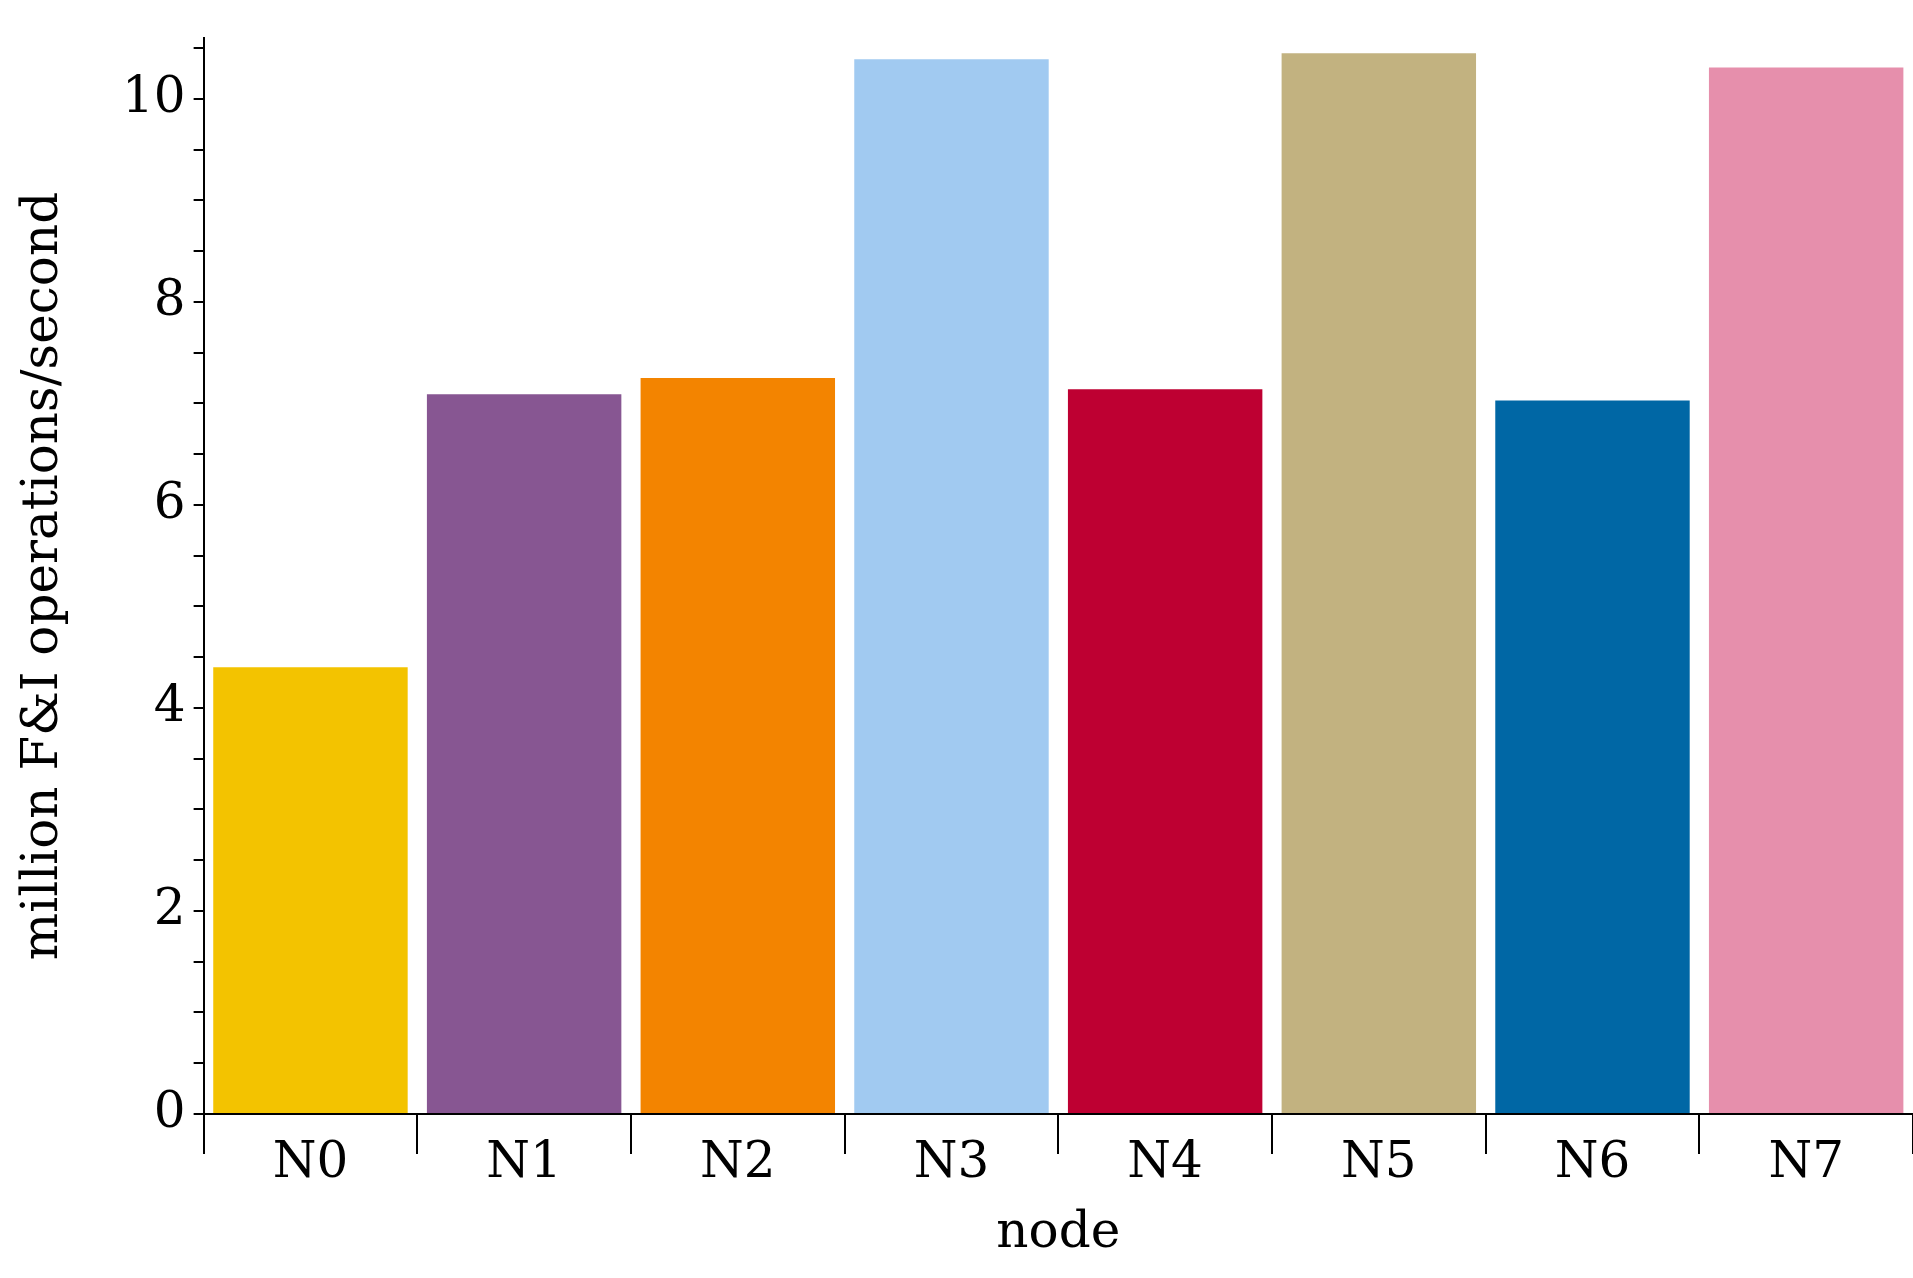  I want to click on y-tick-label: 10, so click(154, 94).